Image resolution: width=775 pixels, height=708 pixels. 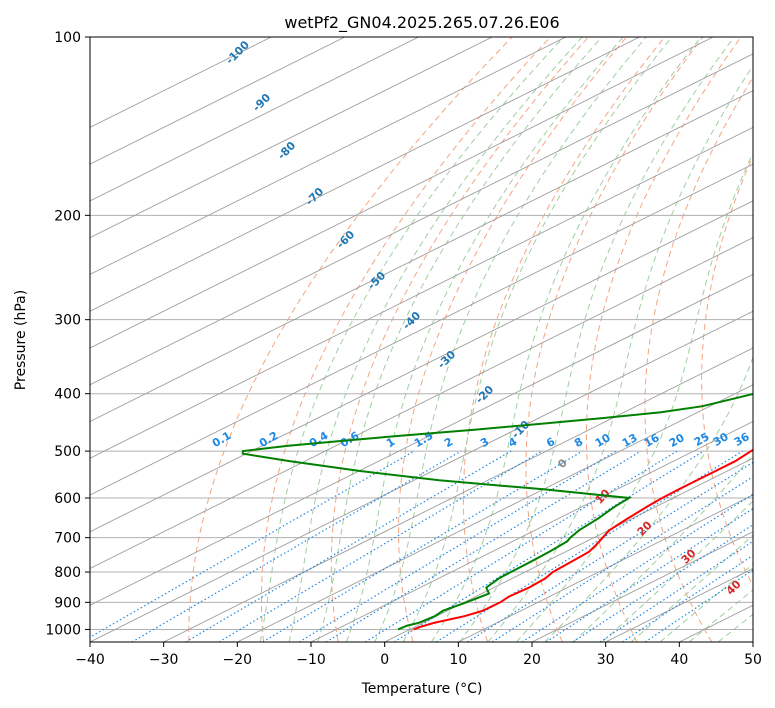 What do you see at coordinates (67, 321) in the screenshot?
I see `y-tick-label: 300` at bounding box center [67, 321].